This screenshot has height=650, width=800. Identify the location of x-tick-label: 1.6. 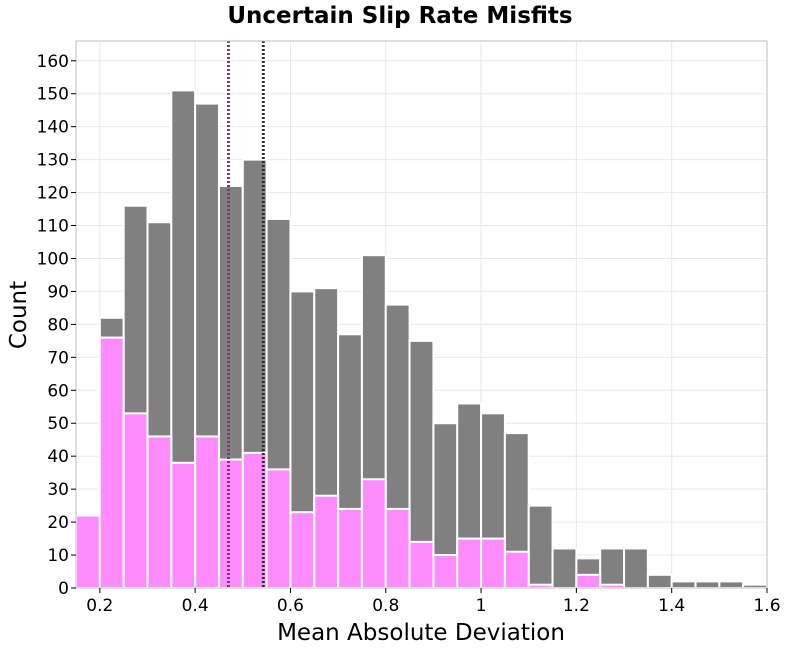
(766, 606).